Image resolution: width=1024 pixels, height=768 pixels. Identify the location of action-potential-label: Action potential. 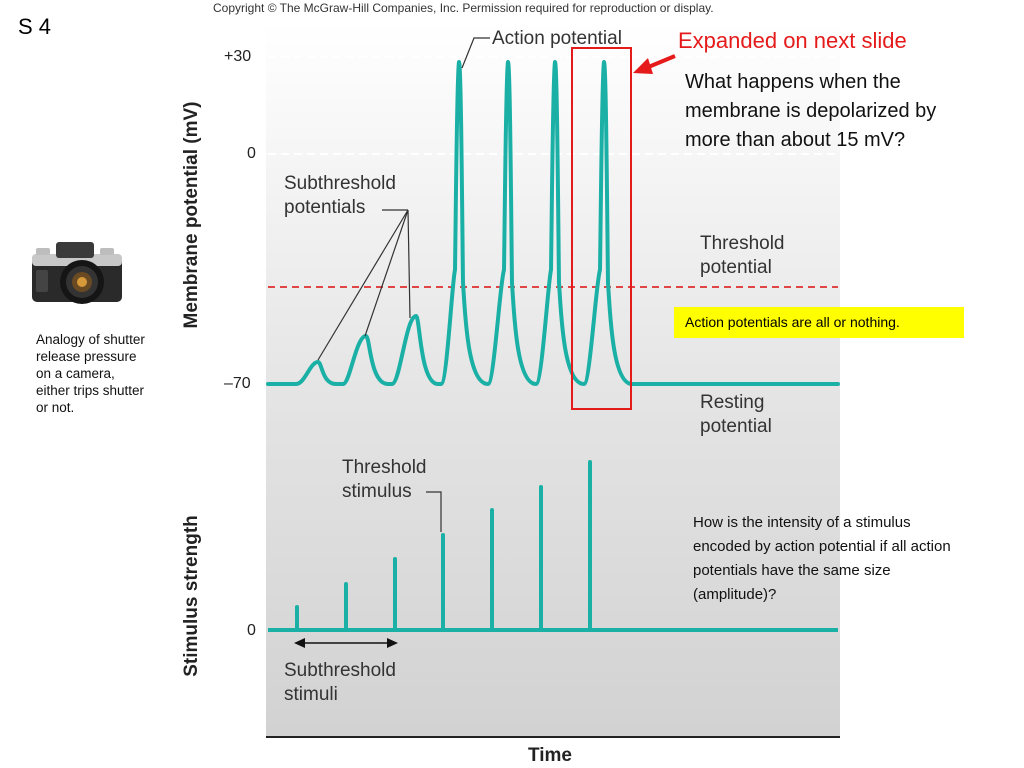
(557, 38).